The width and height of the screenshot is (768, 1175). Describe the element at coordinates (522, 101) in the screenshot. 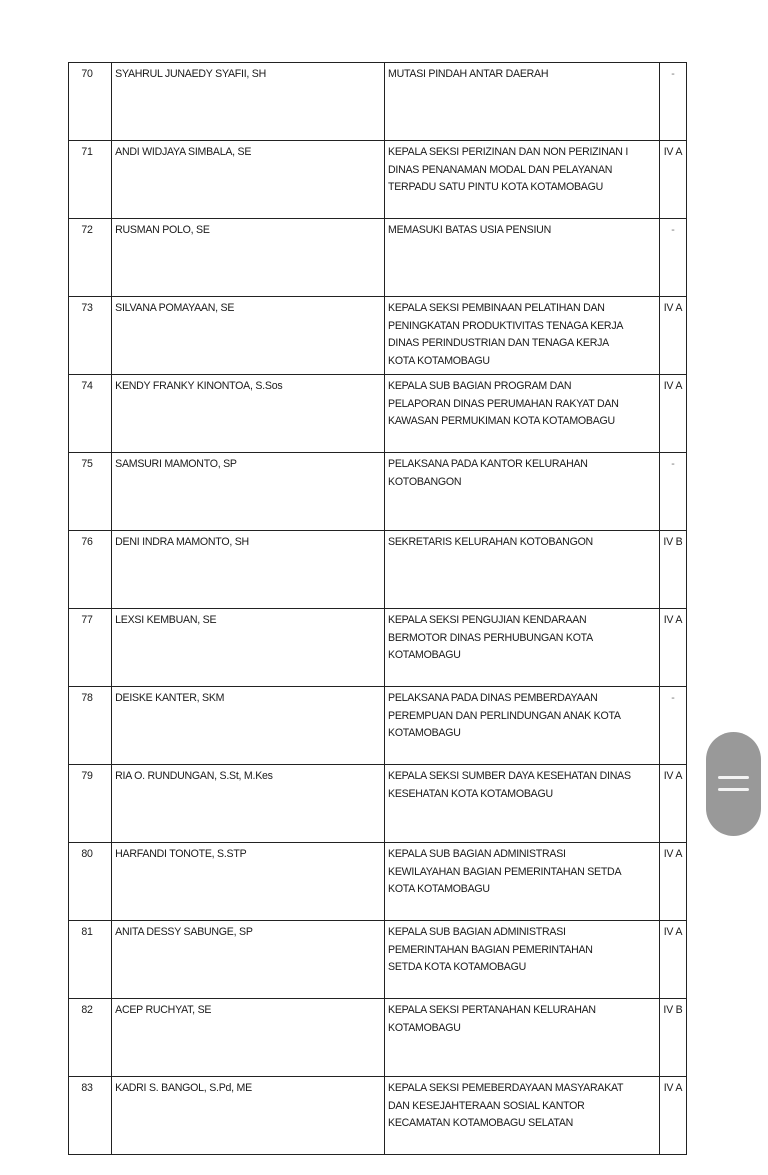

I see `position-description: MUTASI PINDAH ANTAR DAERAH` at that location.